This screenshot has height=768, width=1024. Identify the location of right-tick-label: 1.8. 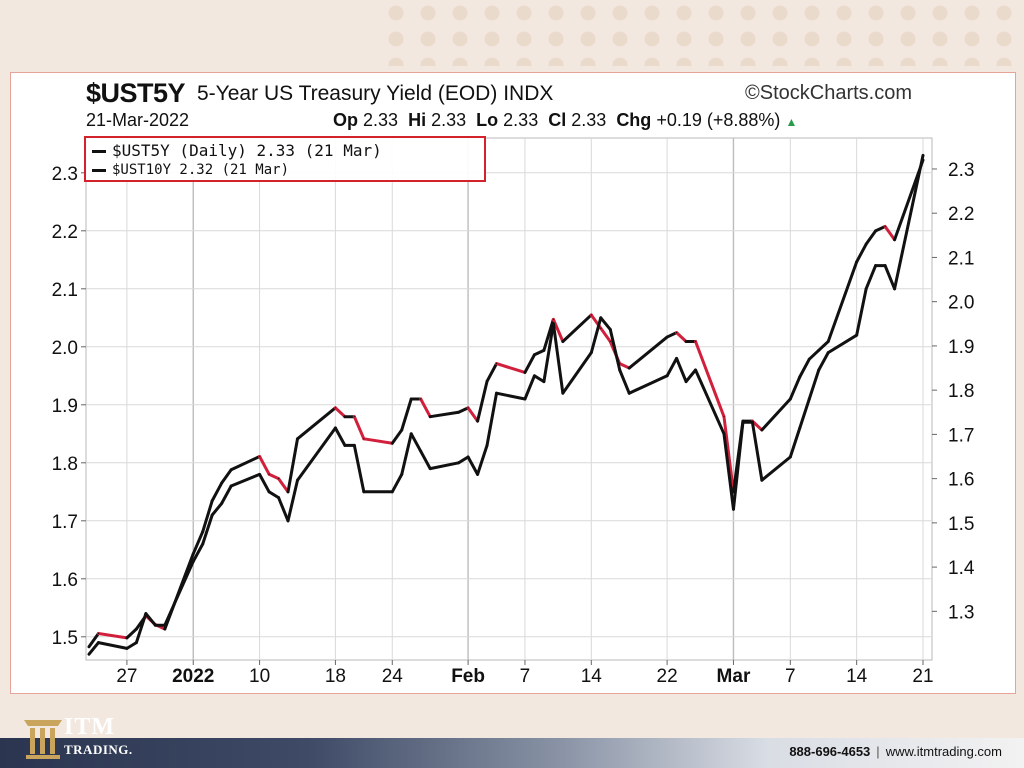
(961, 391).